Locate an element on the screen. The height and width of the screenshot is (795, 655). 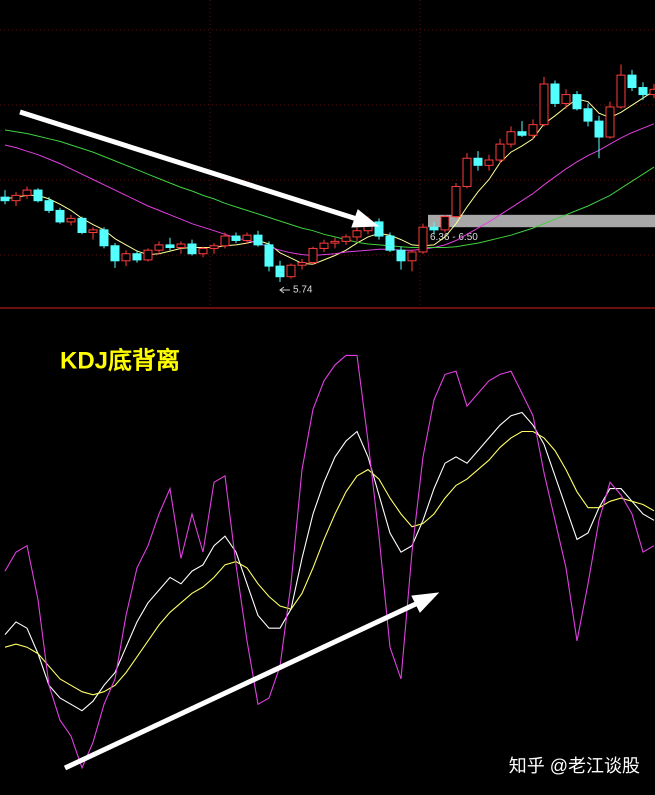
label-arrow-head is located at coordinates (282, 290).